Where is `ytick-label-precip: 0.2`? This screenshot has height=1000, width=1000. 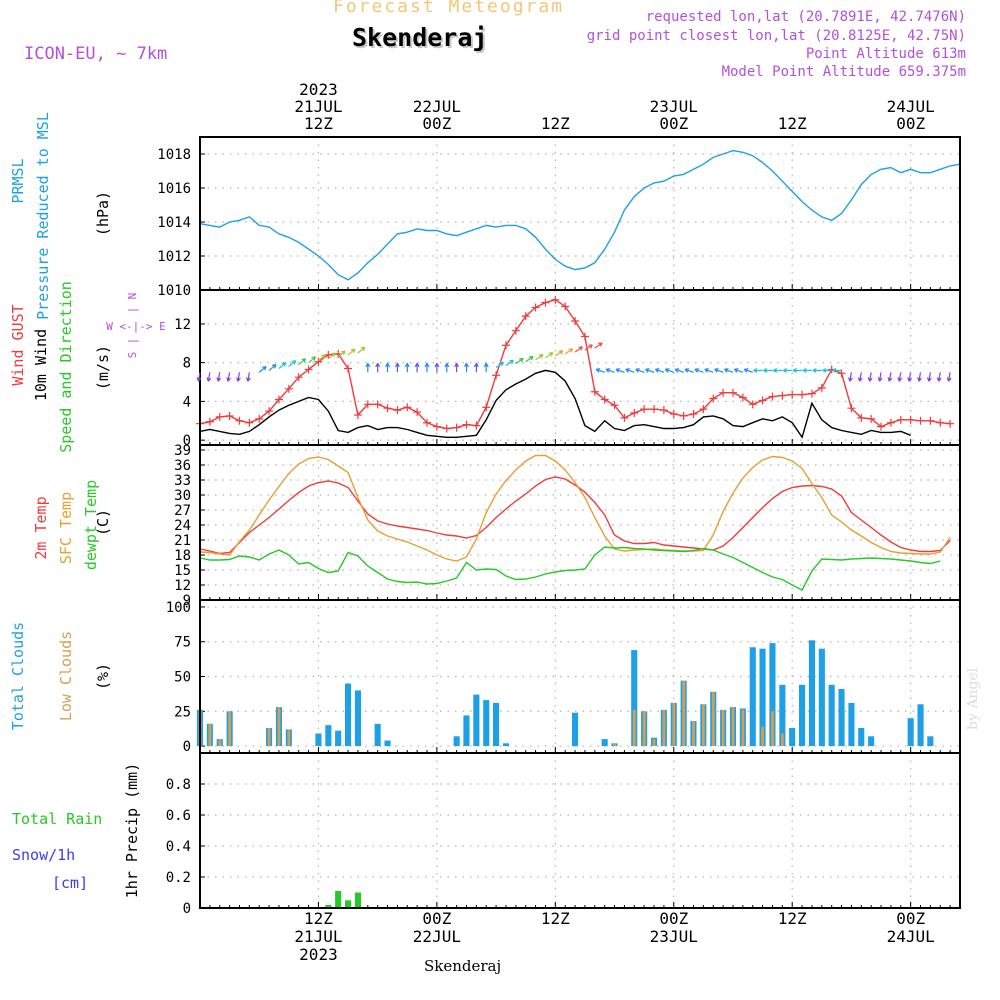 ytick-label-precip: 0.2 is located at coordinates (178, 878).